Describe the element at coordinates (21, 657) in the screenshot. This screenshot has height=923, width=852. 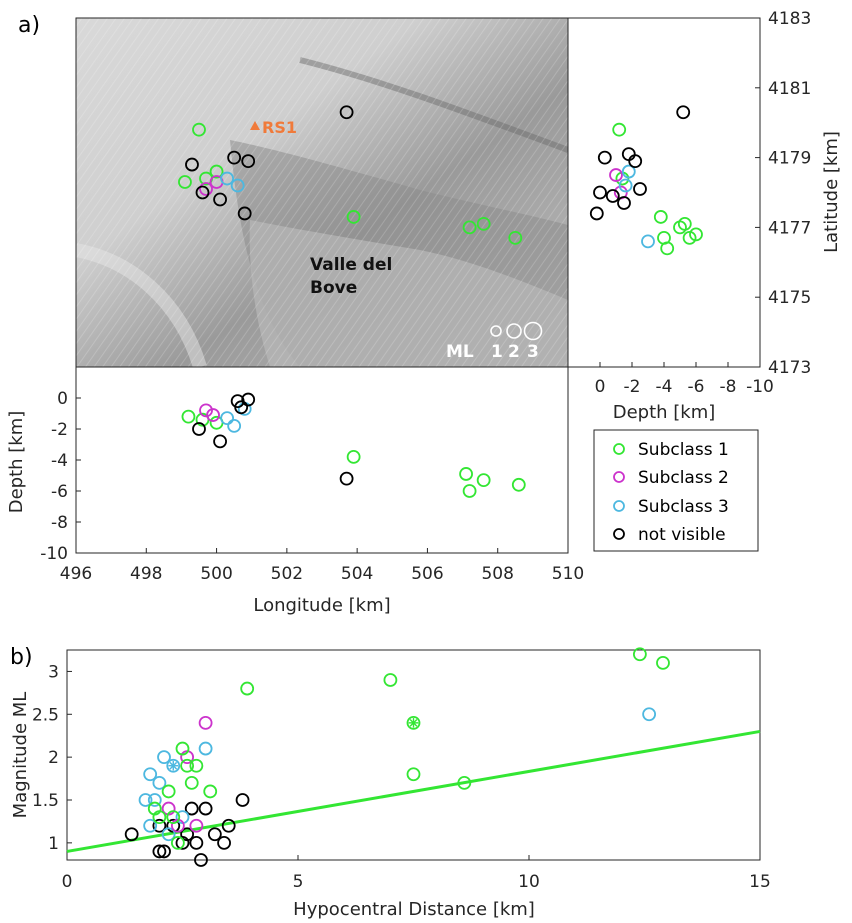
I see `panel-label-b: b)` at that location.